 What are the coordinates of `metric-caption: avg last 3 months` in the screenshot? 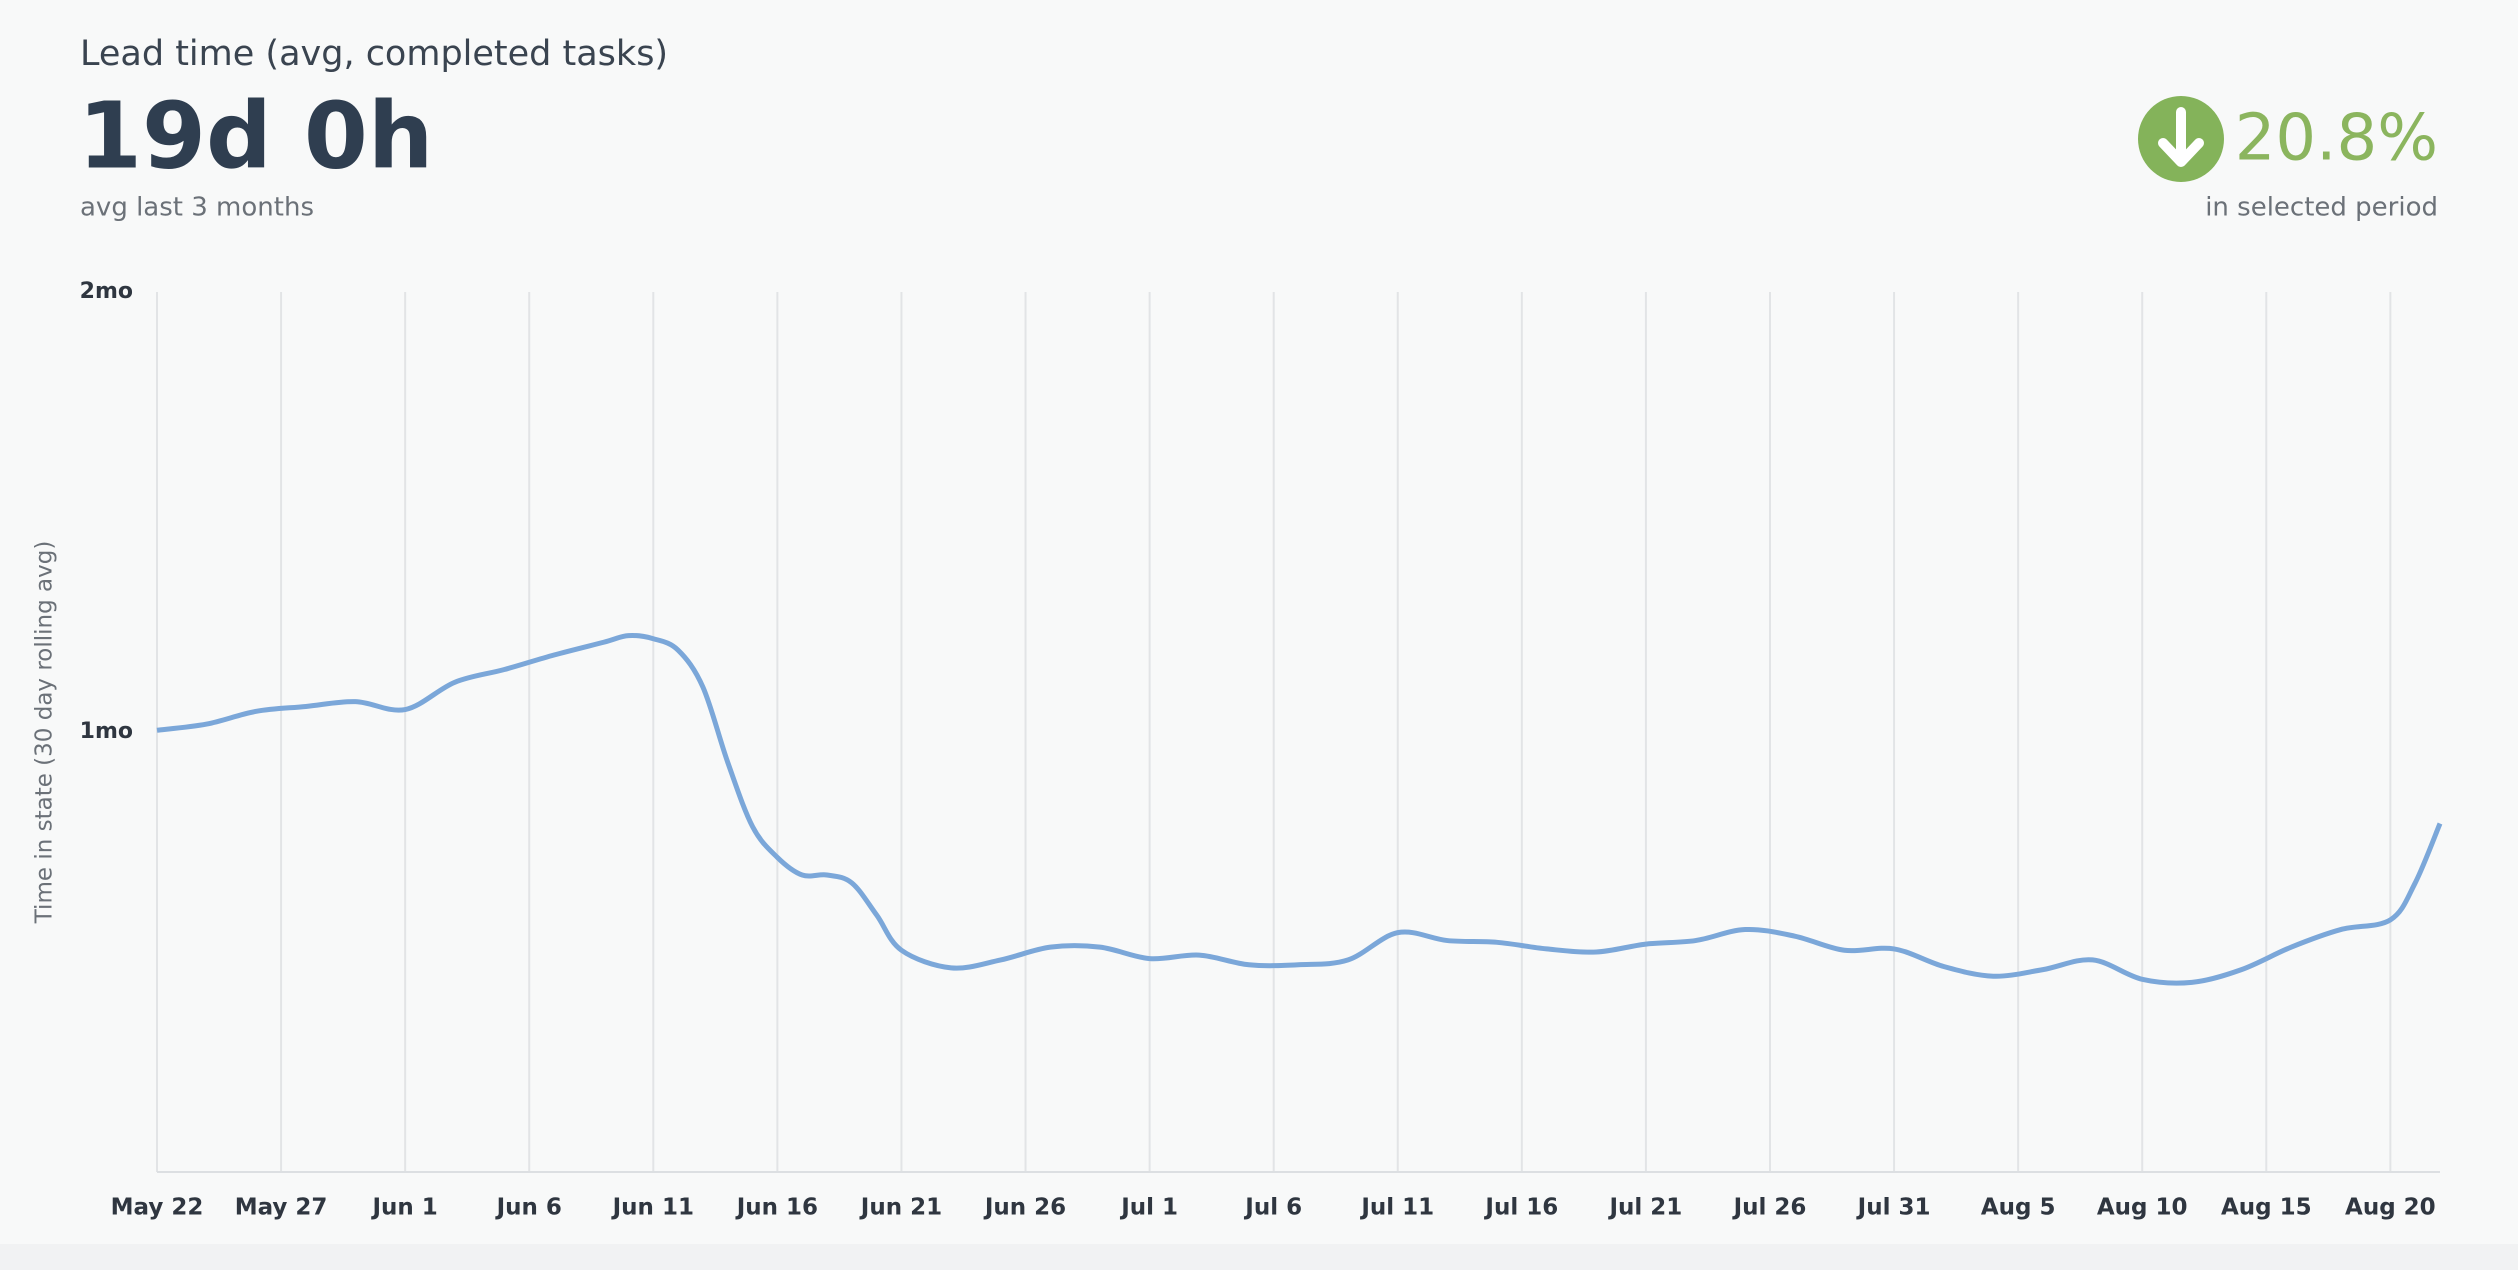 It's located at (197, 208).